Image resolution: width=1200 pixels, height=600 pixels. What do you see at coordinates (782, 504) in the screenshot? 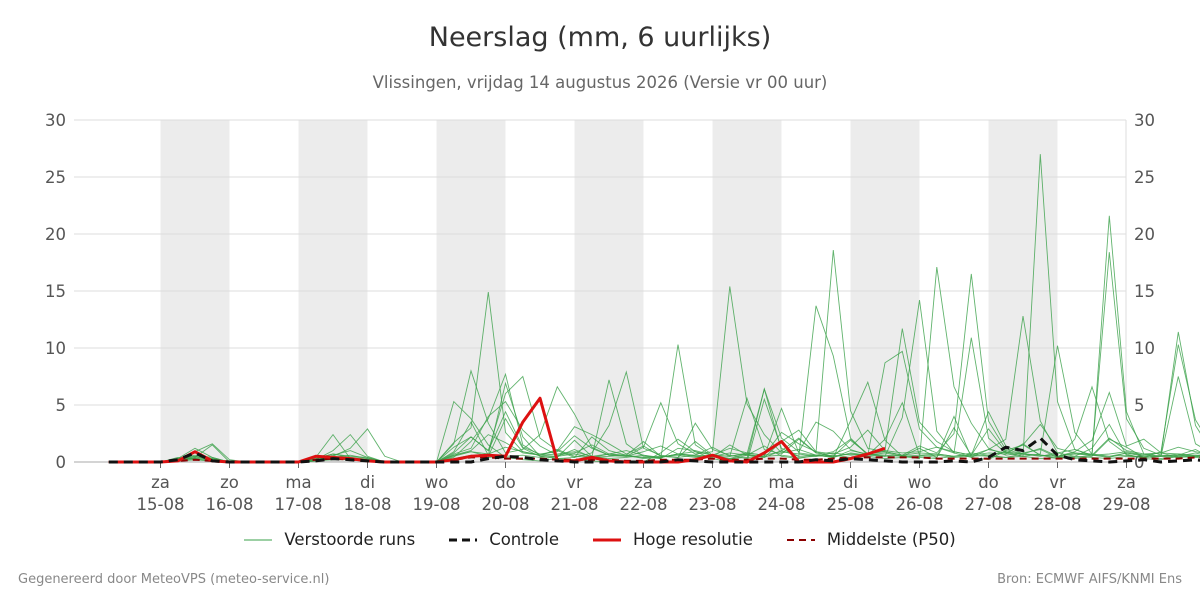
I see `x-tick-date-label: 24-08` at bounding box center [782, 504].